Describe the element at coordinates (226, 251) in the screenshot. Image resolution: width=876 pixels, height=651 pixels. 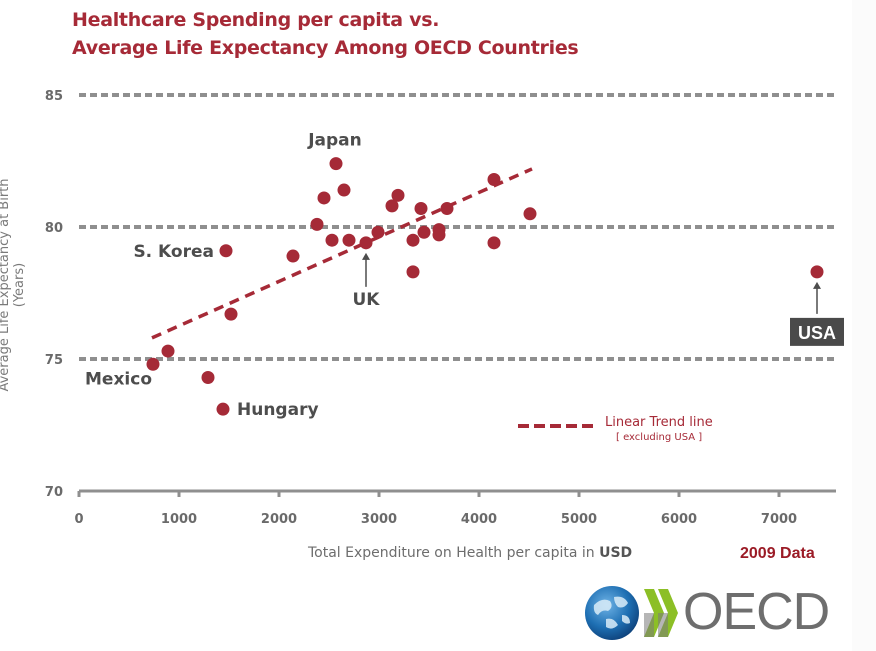
I see `data-point-s-korea` at that location.